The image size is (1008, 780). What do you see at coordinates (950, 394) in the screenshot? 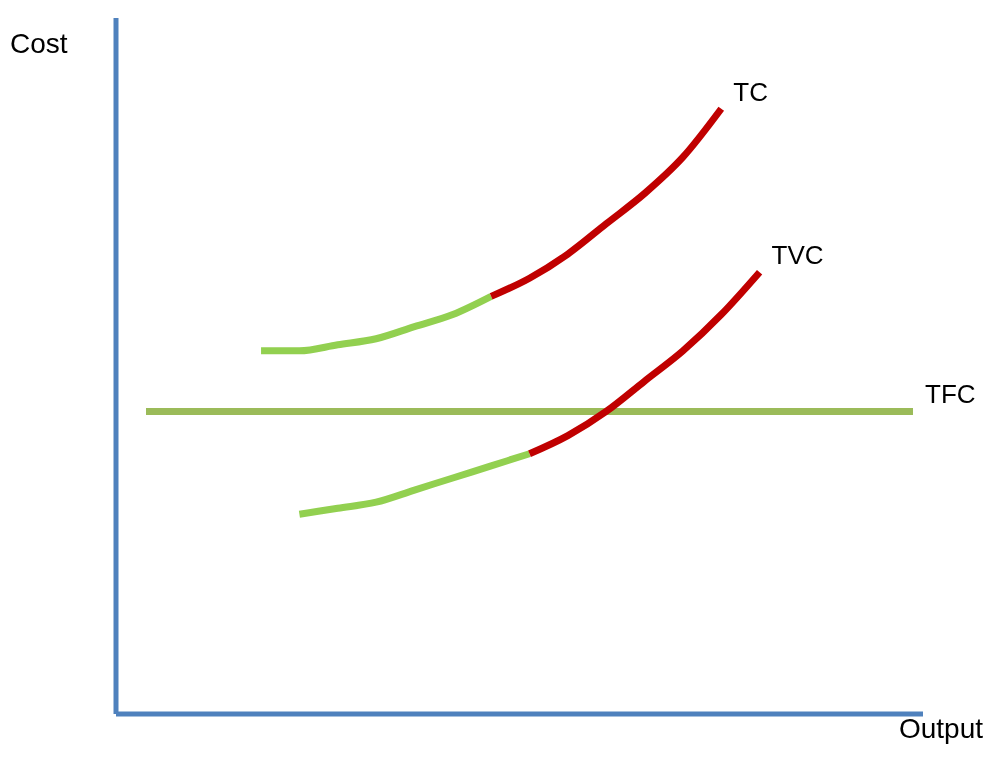
I see `series-label: TFC` at bounding box center [950, 394].